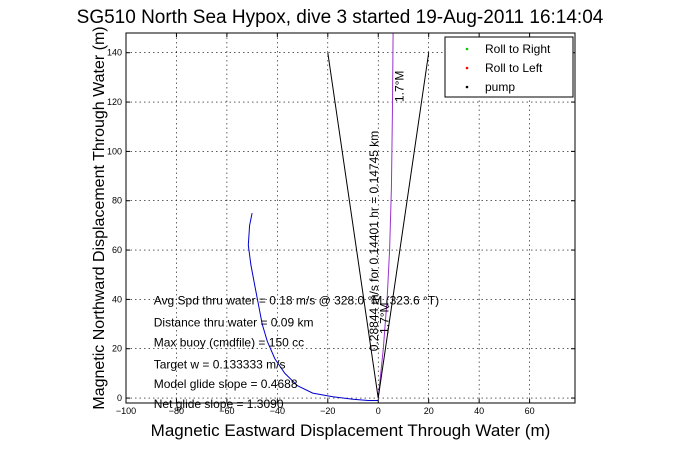  I want to click on legend-label: pump, so click(500, 87).